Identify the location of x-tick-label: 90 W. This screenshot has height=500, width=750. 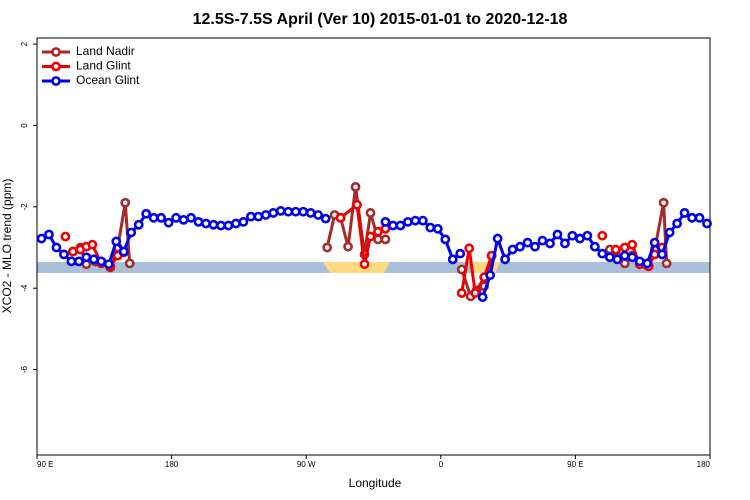
(306, 464).